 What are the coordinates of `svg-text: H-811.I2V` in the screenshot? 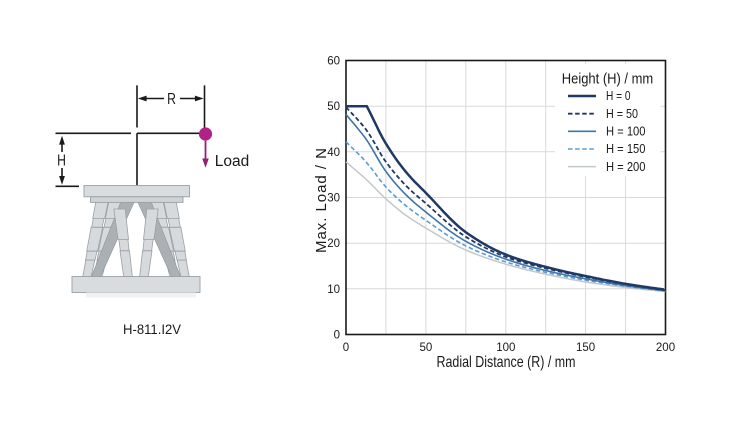 It's located at (152, 329).